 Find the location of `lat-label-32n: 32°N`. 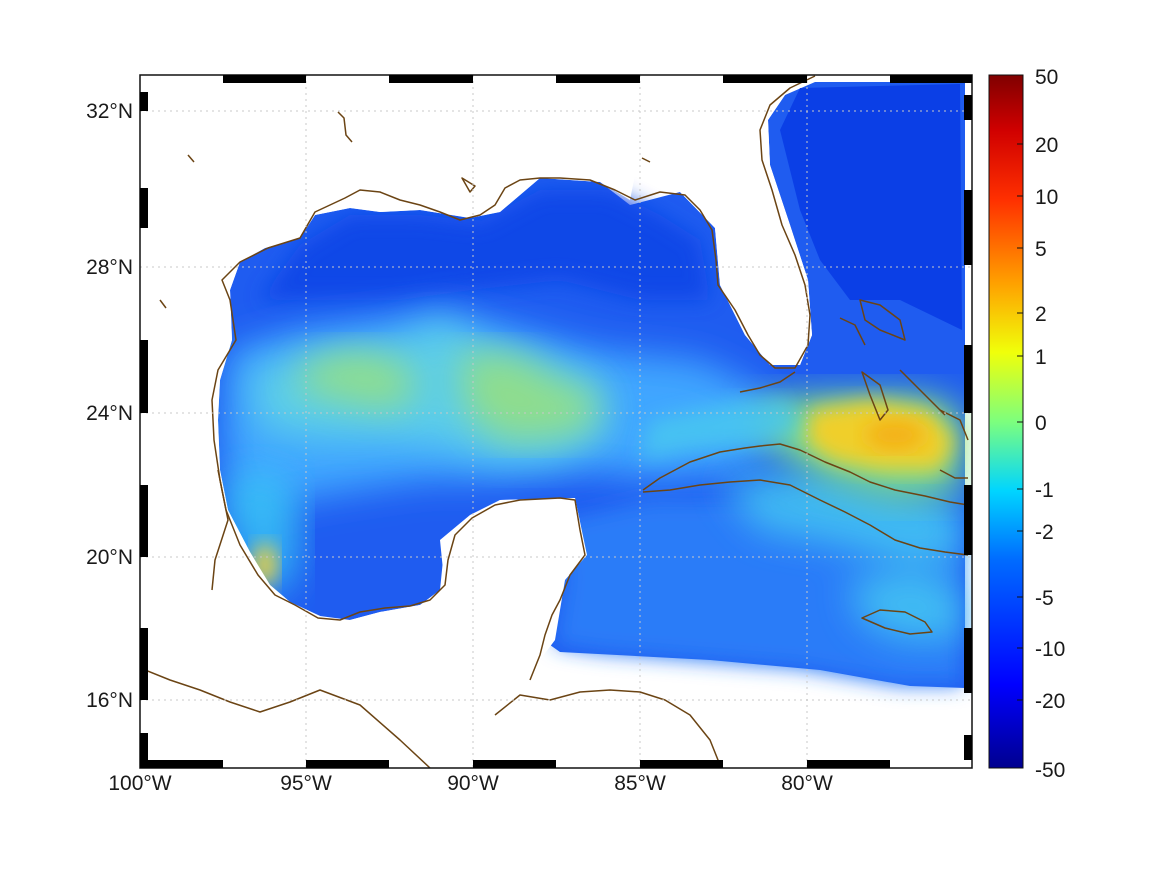

lat-label-32n: 32°N is located at coordinates (109, 111).